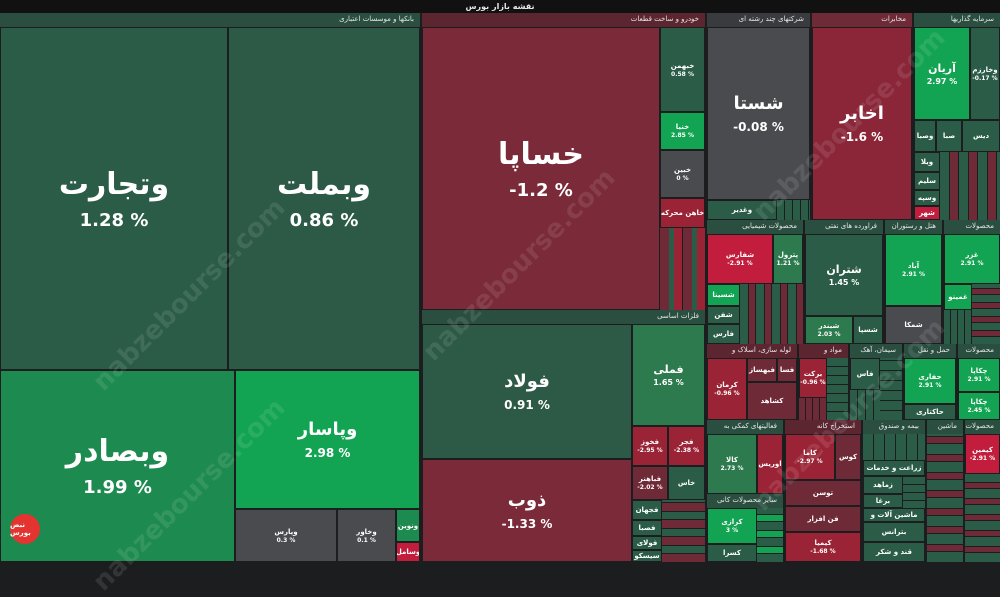 This screenshot has height=597, width=1000. I want to click on tile-hafari: حفاری 2.91 %, so click(930, 381).